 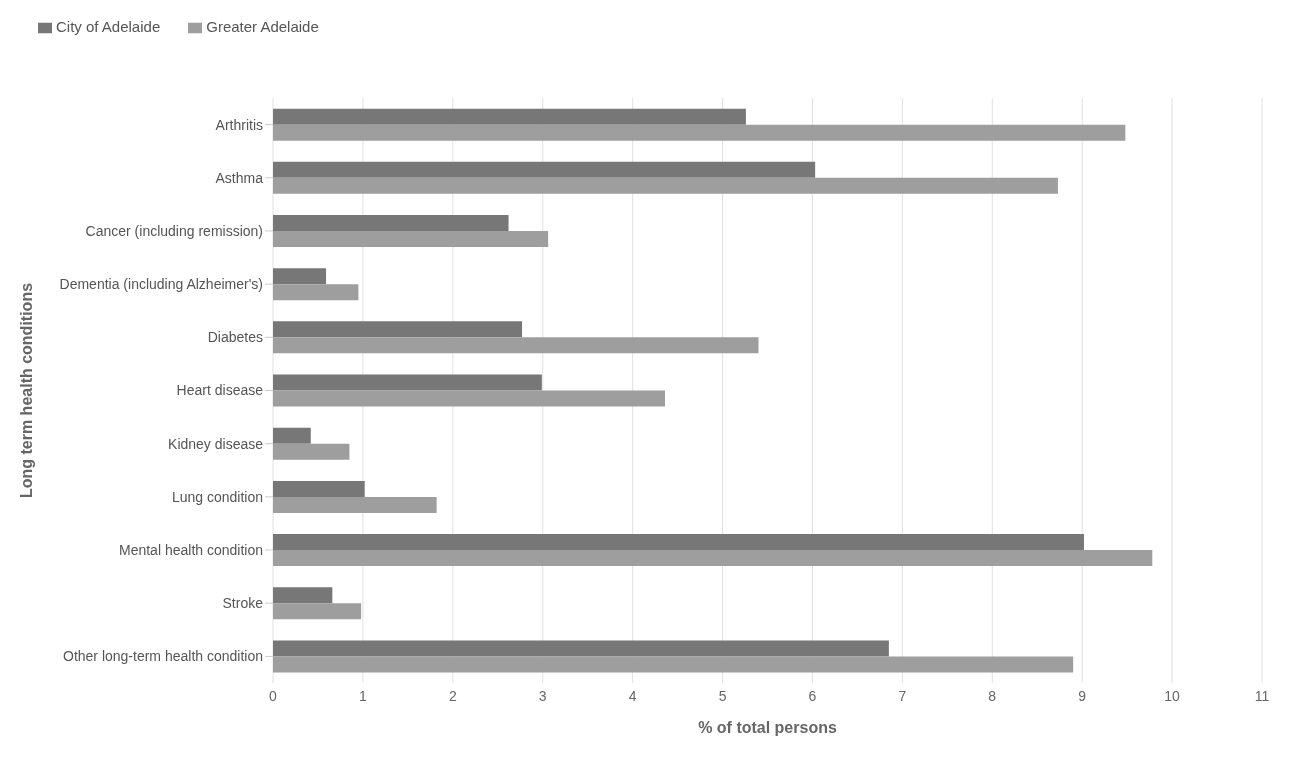 What do you see at coordinates (1262, 695) in the screenshot?
I see `x-tick-label: 11` at bounding box center [1262, 695].